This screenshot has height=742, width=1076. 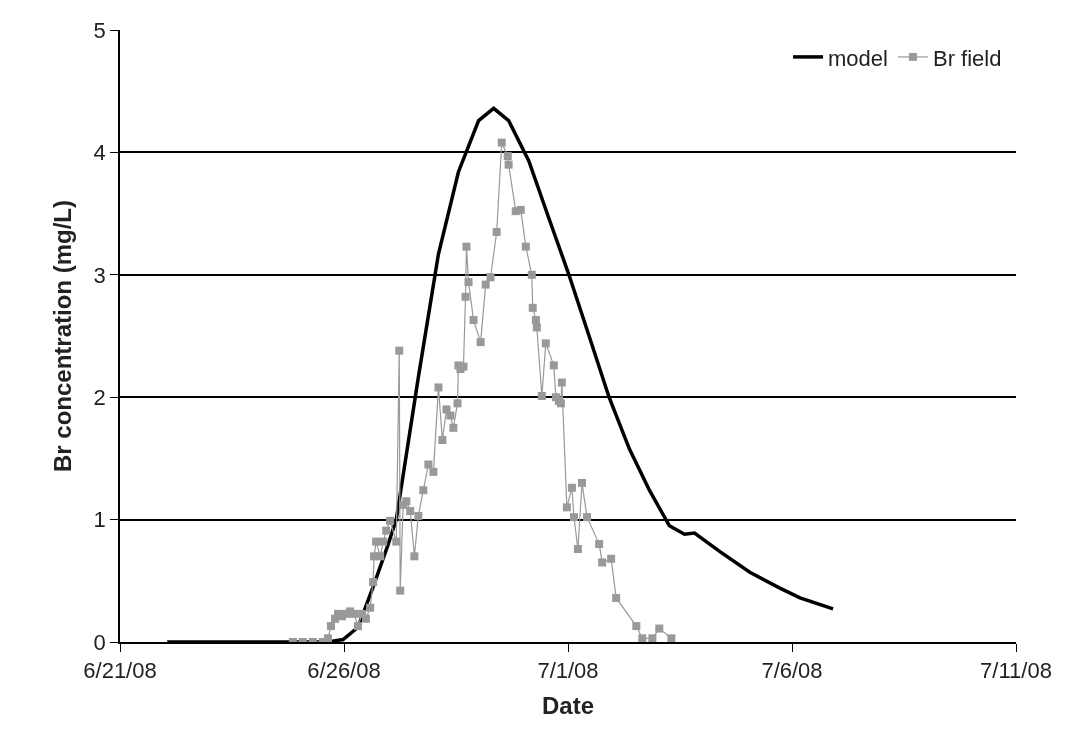 What do you see at coordinates (568, 705) in the screenshot?
I see `x-axis-title: Date` at bounding box center [568, 705].